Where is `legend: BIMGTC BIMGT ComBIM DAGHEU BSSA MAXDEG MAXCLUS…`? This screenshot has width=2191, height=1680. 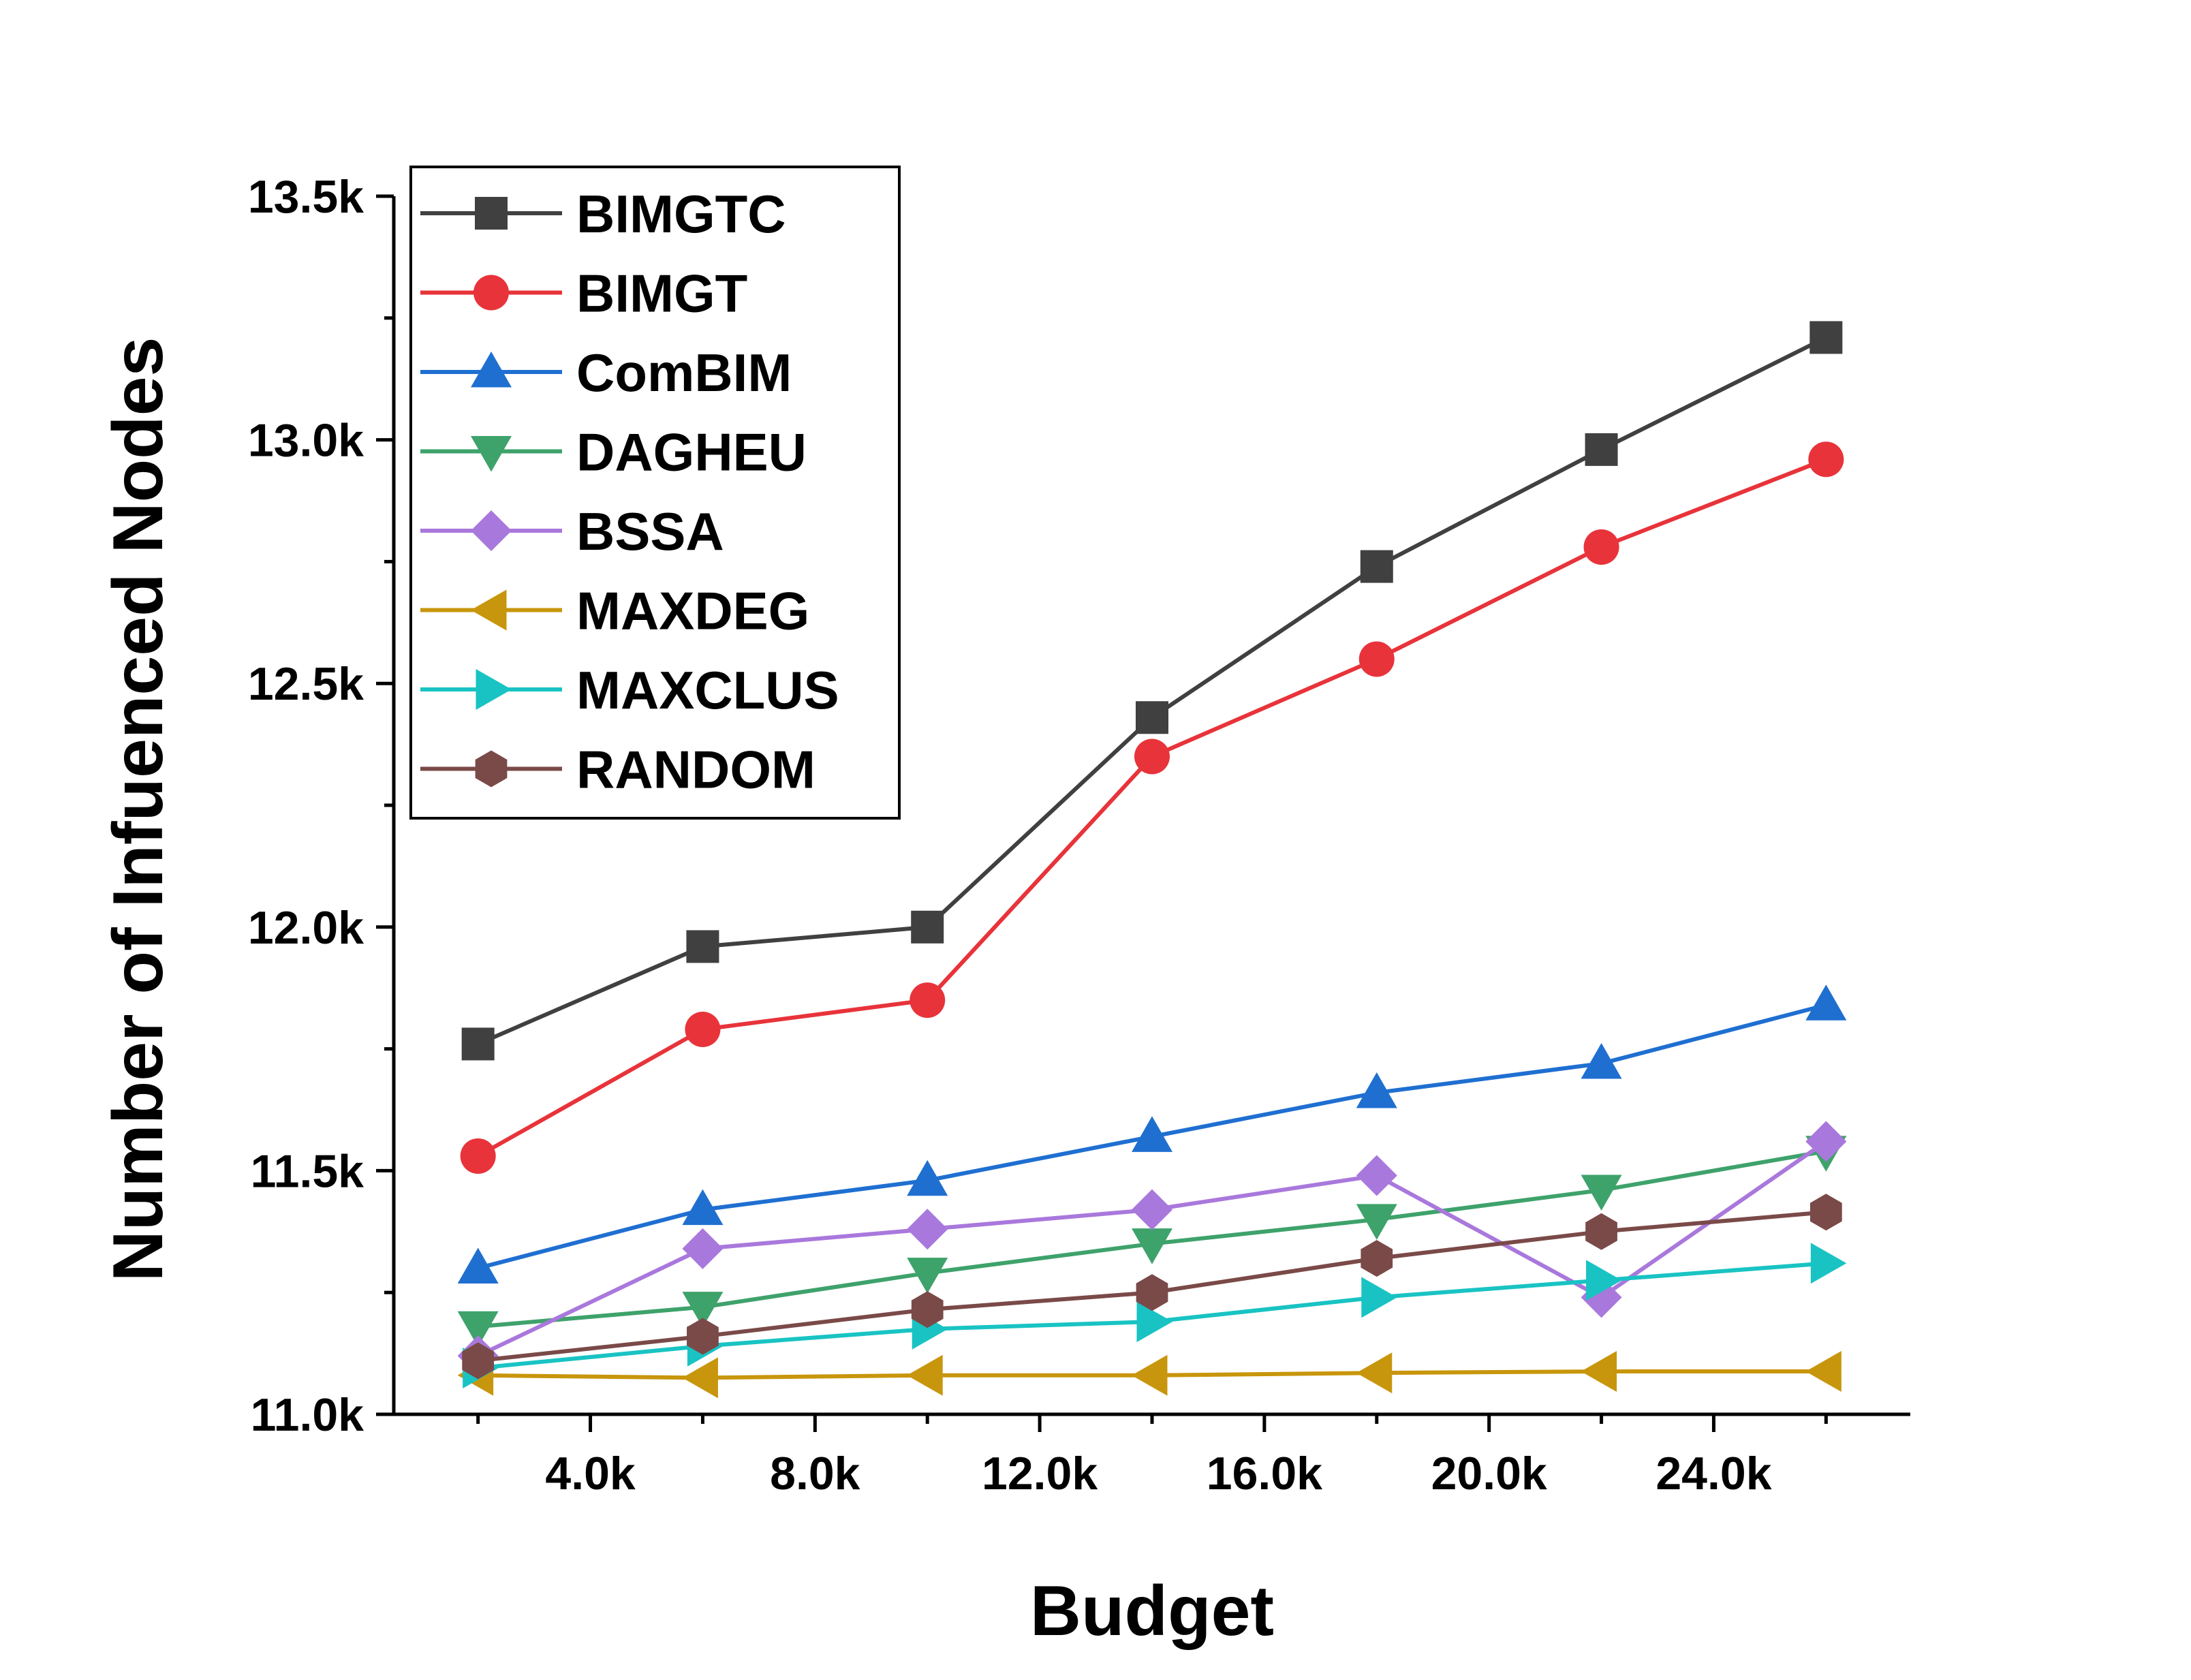 legend: BIMGTC BIMGT ComBIM DAGHEU BSSA MAXDEG MAXCLUS… is located at coordinates (655, 493).